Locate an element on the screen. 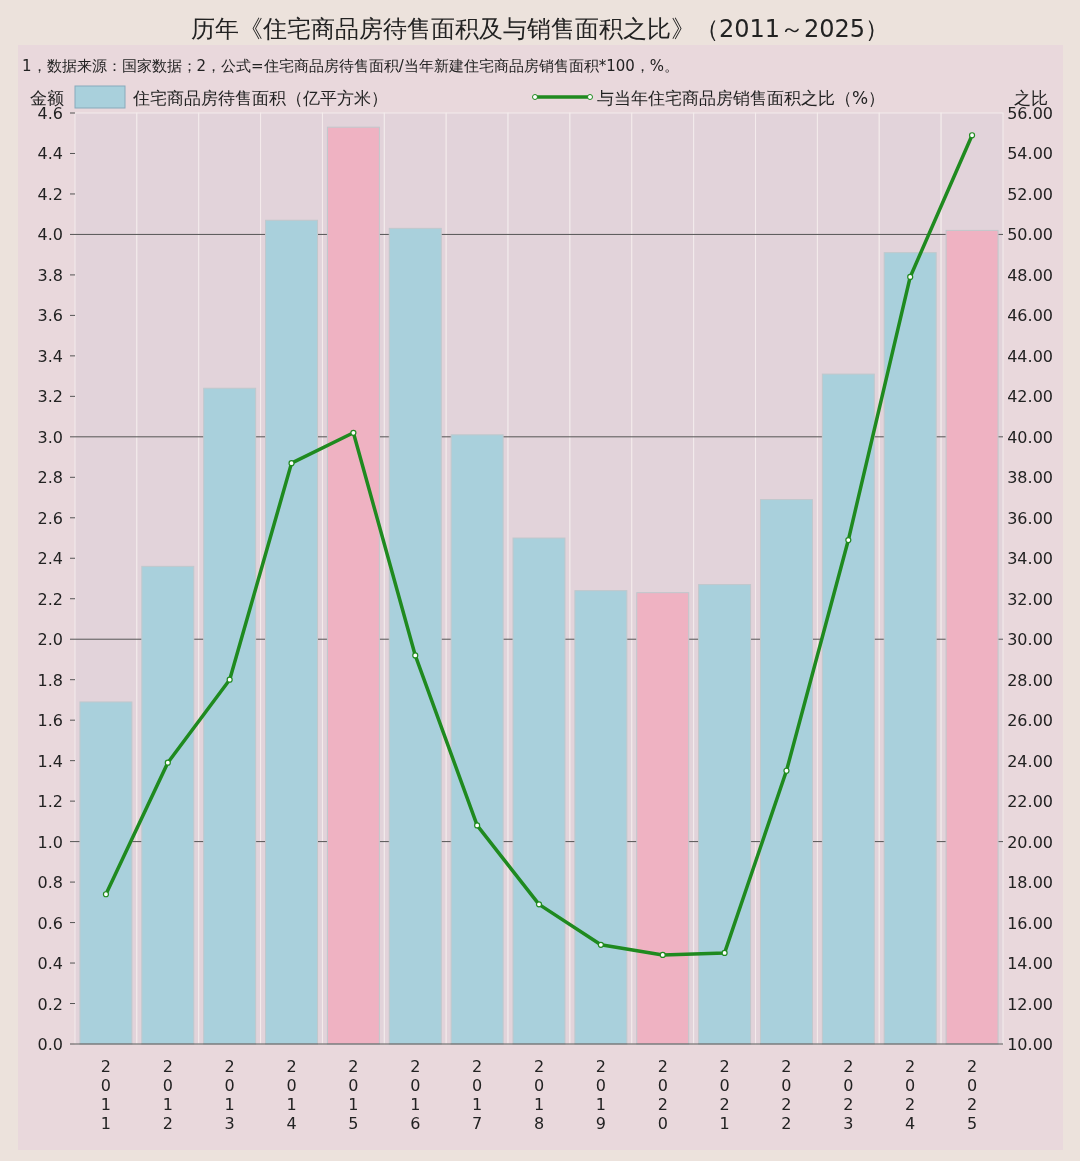 The width and height of the screenshot is (1080, 1161). x-tick-label: 2014 is located at coordinates (291, 1095).